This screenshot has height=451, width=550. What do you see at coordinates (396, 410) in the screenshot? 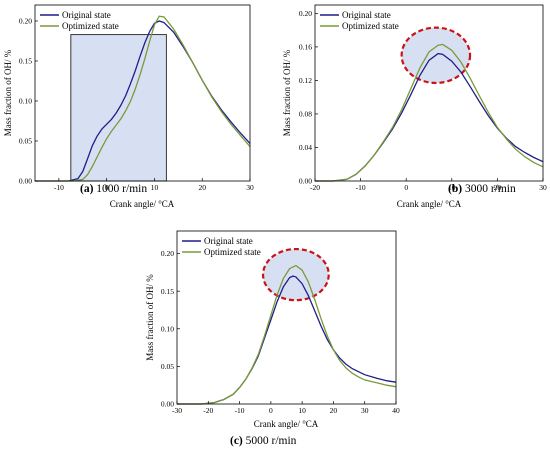
I see `x-tick-label: 40` at bounding box center [396, 410].